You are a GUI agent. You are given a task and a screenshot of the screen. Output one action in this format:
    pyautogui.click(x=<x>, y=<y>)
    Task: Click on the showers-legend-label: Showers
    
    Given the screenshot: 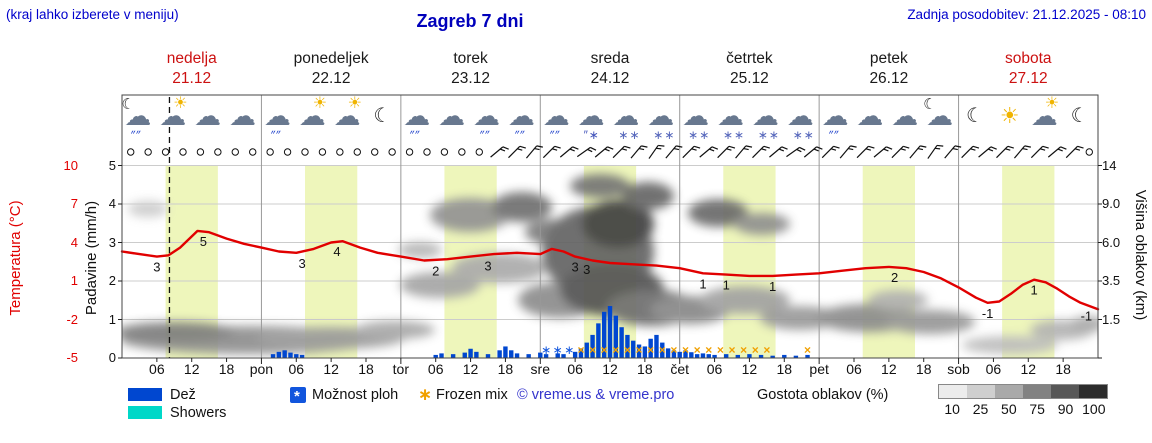 What is the action you would take?
    pyautogui.click(x=198, y=413)
    